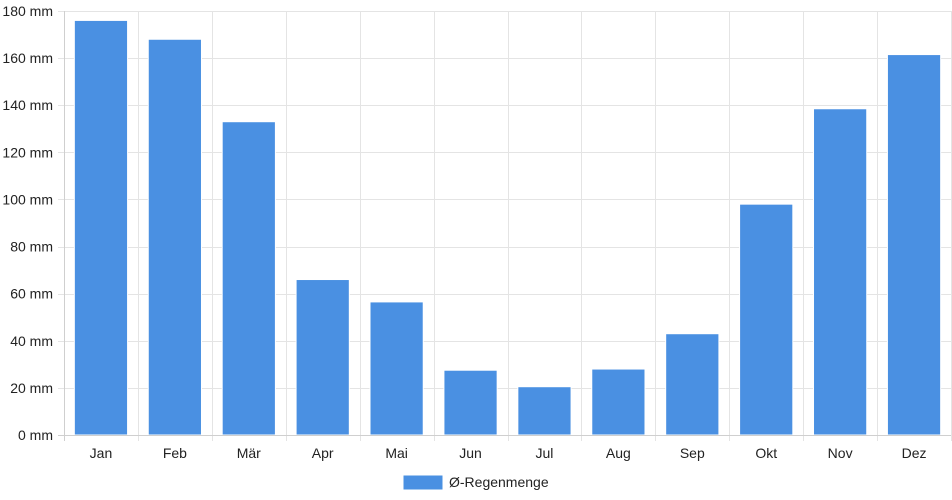 The height and width of the screenshot is (500, 952). Describe the element at coordinates (31, 247) in the screenshot. I see `y-tick-label: 80 mm` at that location.